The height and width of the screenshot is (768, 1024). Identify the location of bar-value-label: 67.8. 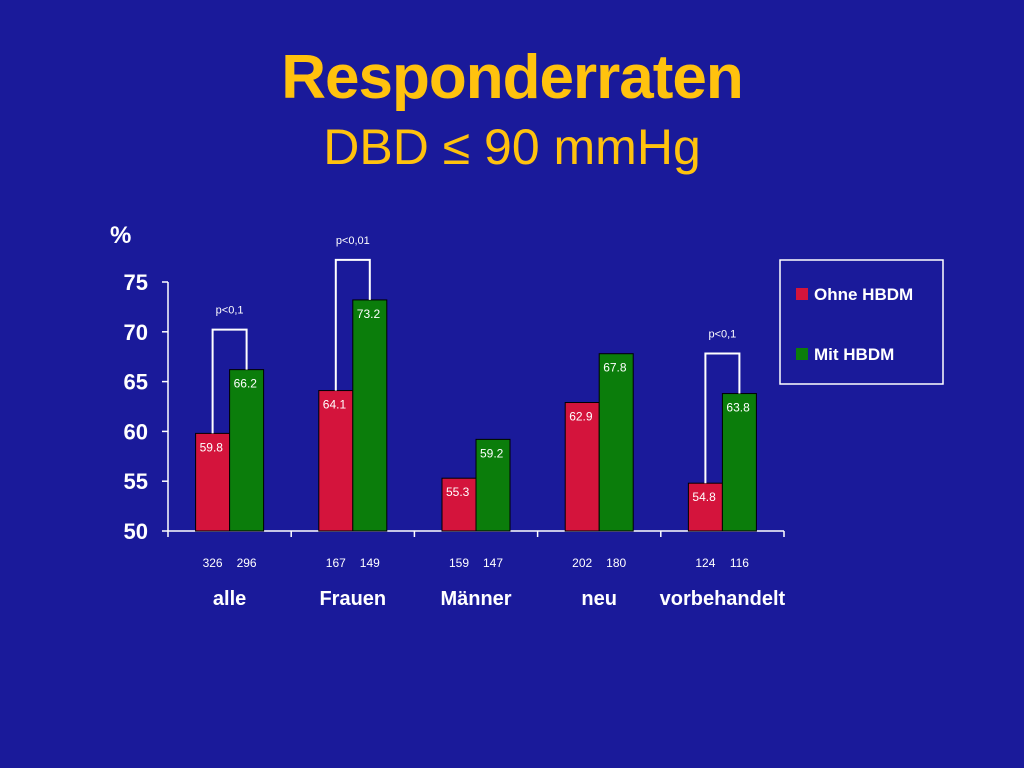
(615, 368).